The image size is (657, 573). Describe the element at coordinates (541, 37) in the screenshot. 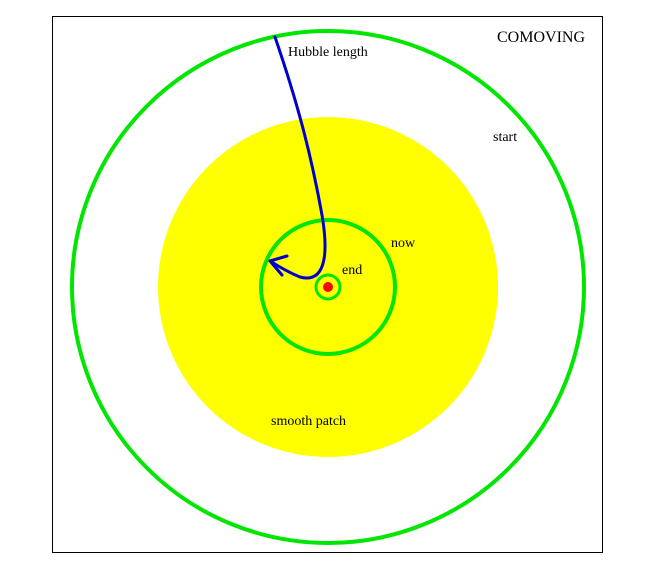

I see `diagram-title: COMOVING` at that location.